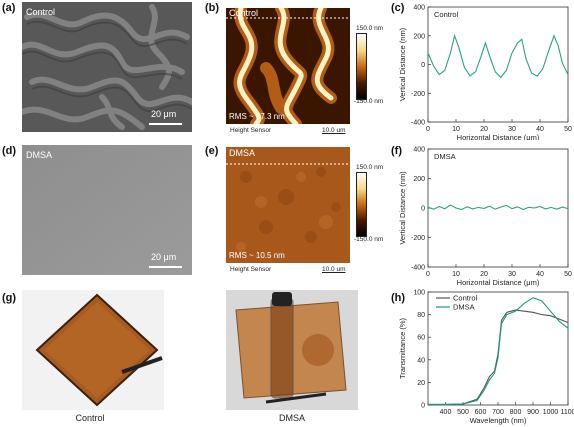 Image resolution: width=574 pixels, height=427 pixels. What do you see at coordinates (212, 8) in the screenshot?
I see `panel-label-b: (b)` at bounding box center [212, 8].